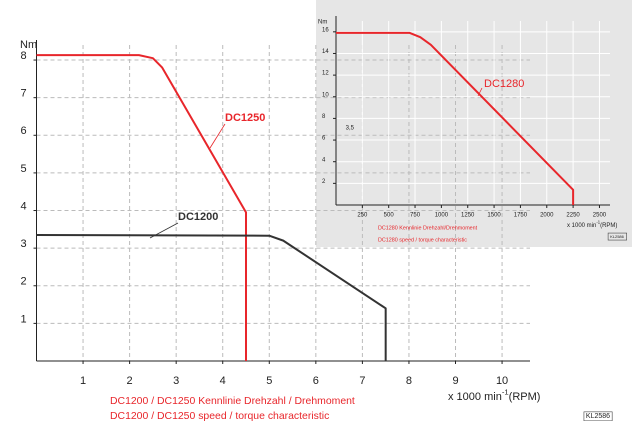  Describe the element at coordinates (455, 381) in the screenshot. I see `x-tick-label: 9` at that location.